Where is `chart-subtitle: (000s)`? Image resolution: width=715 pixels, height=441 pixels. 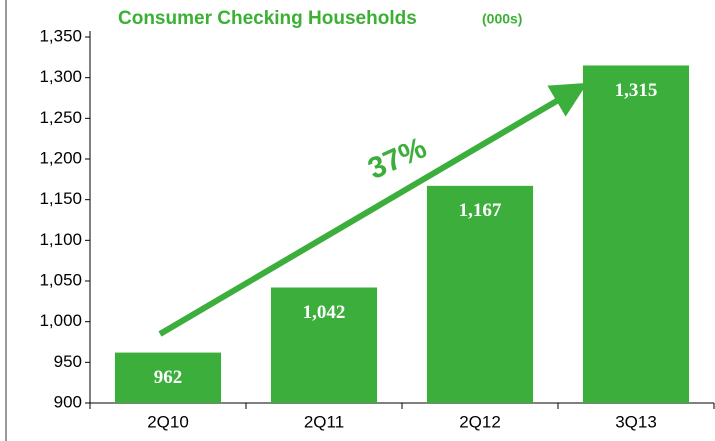
chart-subtitle: (000s) is located at coordinates (502, 19).